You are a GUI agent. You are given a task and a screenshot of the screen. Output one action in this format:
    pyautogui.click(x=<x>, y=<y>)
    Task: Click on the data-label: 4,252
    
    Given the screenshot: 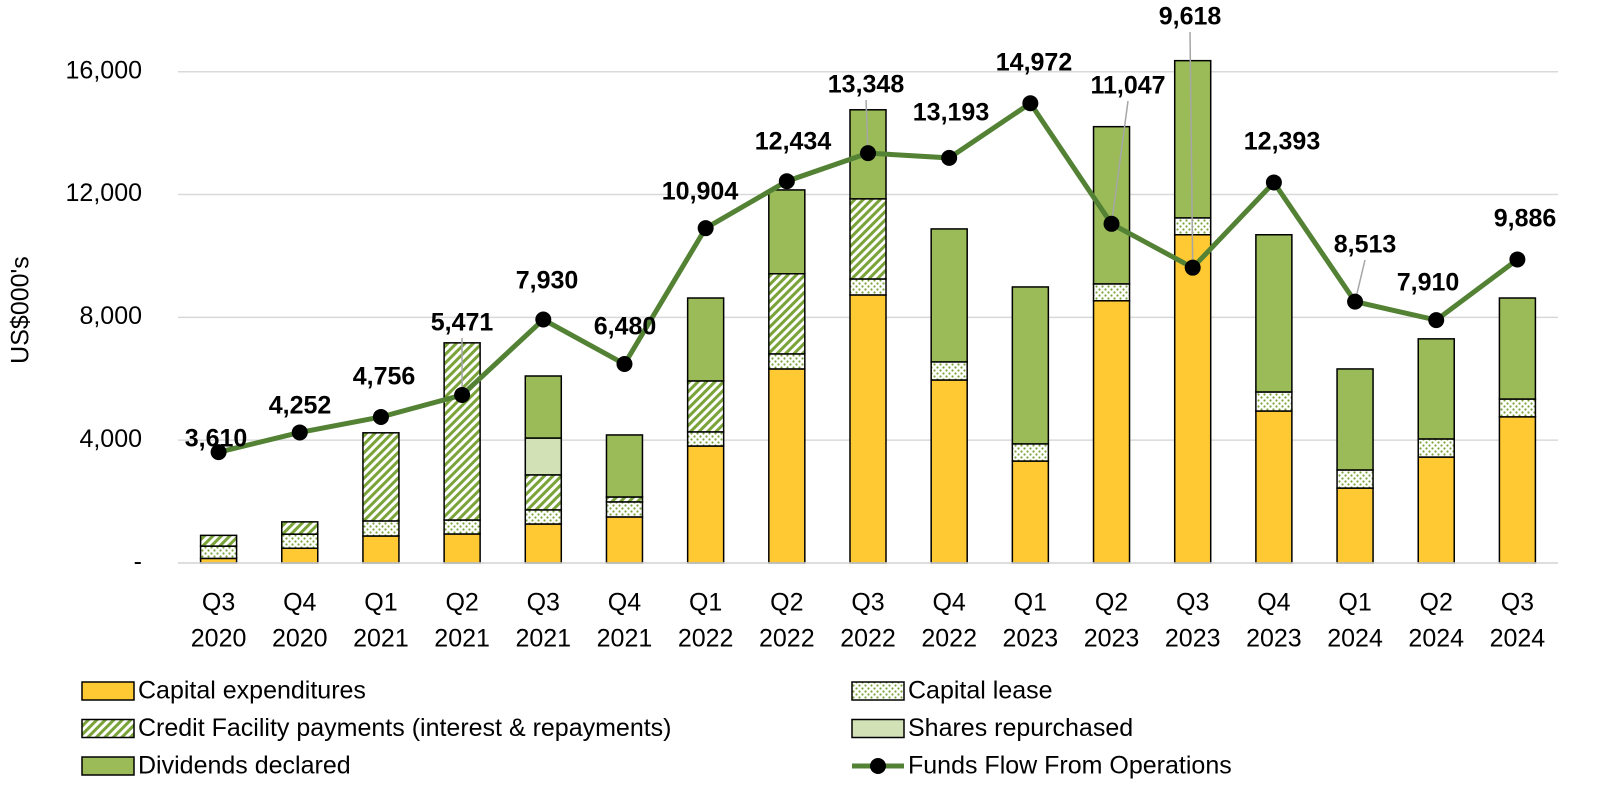 What is the action you would take?
    pyautogui.click(x=300, y=406)
    